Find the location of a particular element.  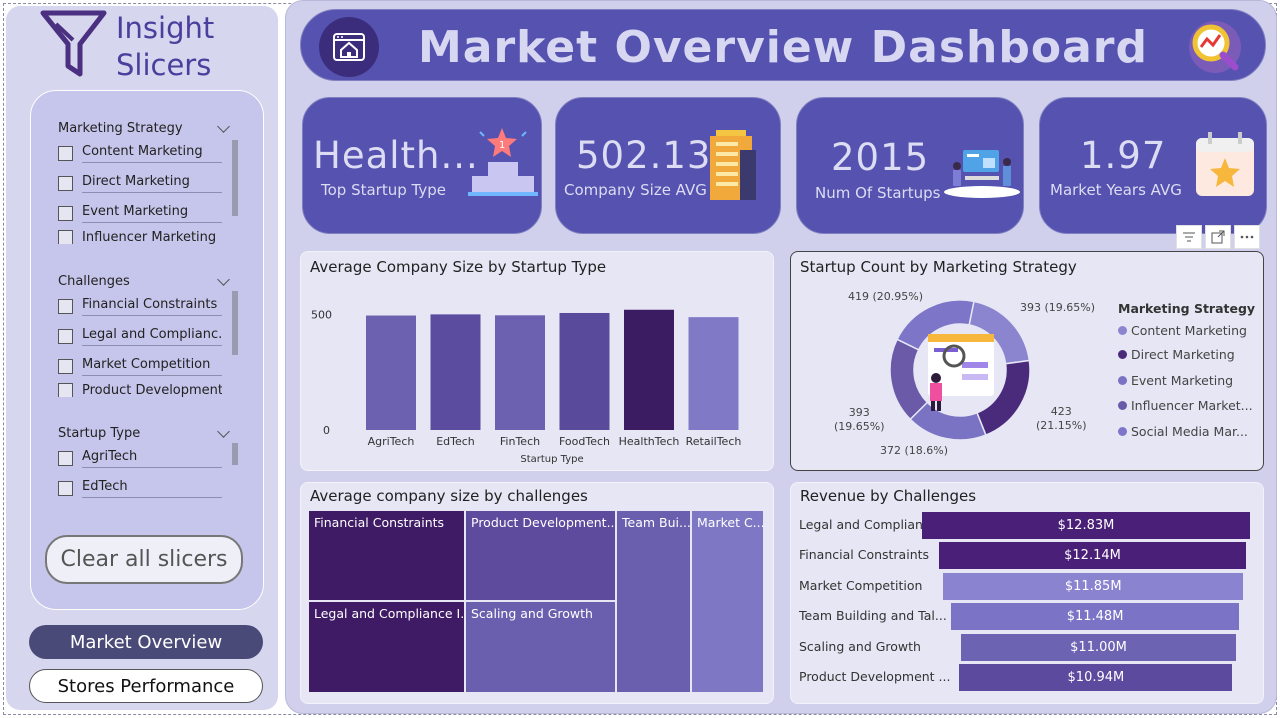

legend-item: Direct Marketing is located at coordinates (1176, 354).